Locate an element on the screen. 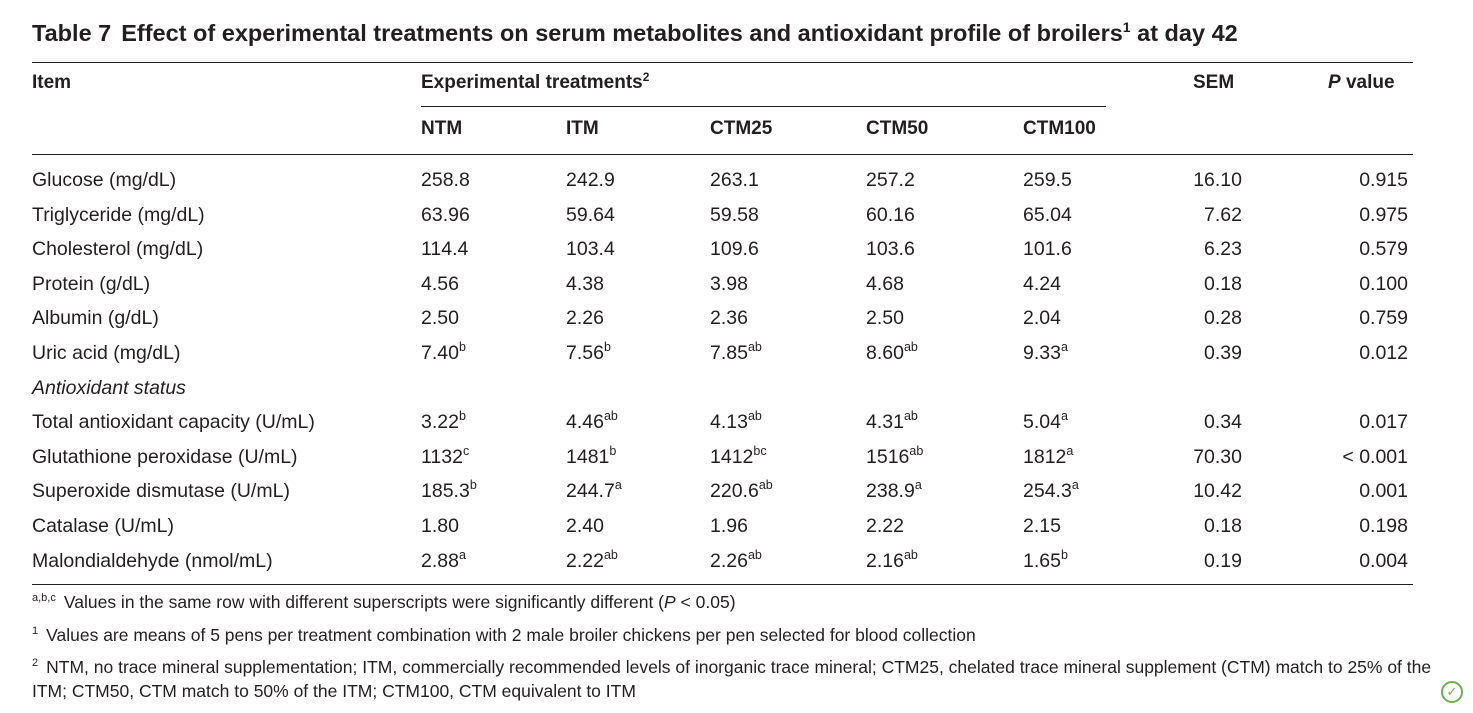 This screenshot has height=713, width=1473. value-cell: 7.40b is located at coordinates (443, 353).